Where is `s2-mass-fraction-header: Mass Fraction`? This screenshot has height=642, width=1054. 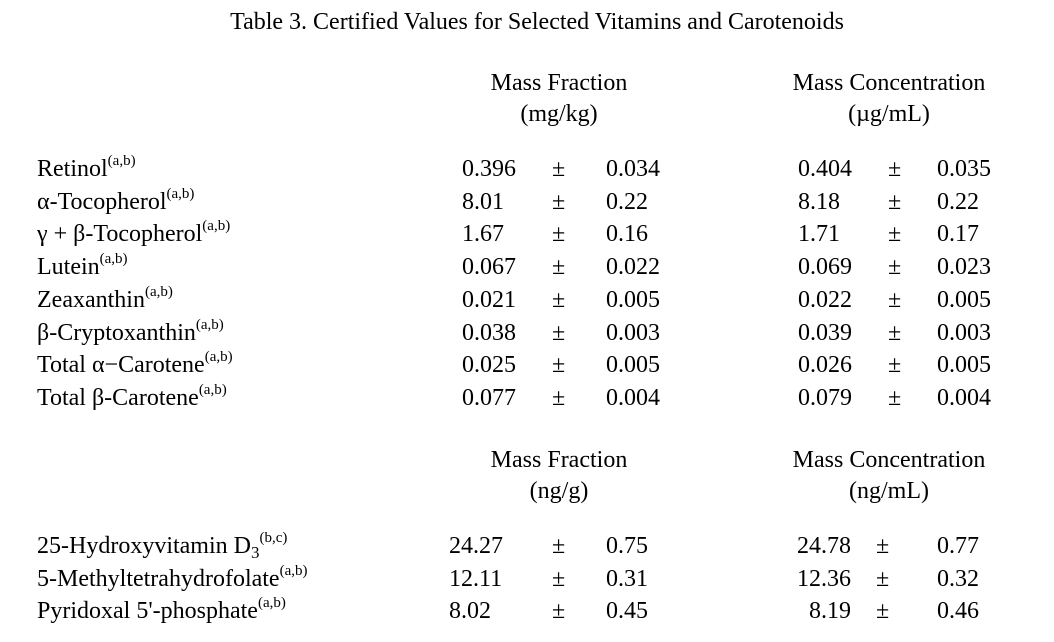 s2-mass-fraction-header: Mass Fraction is located at coordinates (559, 460).